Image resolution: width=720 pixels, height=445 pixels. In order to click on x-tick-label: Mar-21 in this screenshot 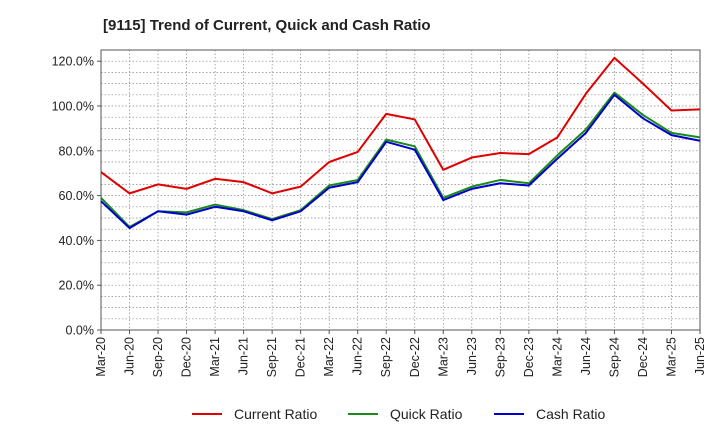, I will do `click(215, 357)`.